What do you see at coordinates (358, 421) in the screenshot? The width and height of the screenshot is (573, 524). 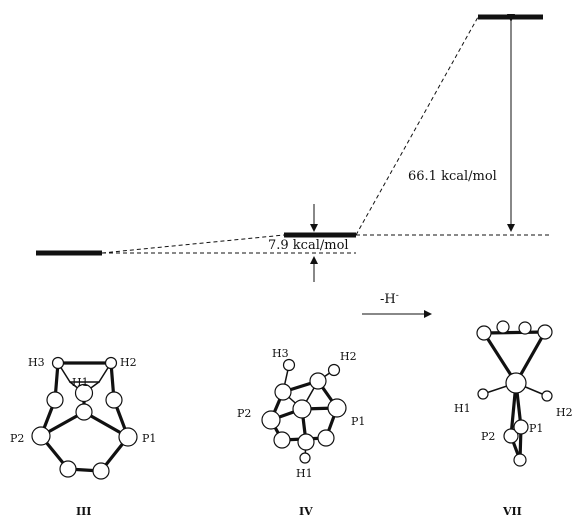 I see `IV-P1-label: P1` at bounding box center [358, 421].